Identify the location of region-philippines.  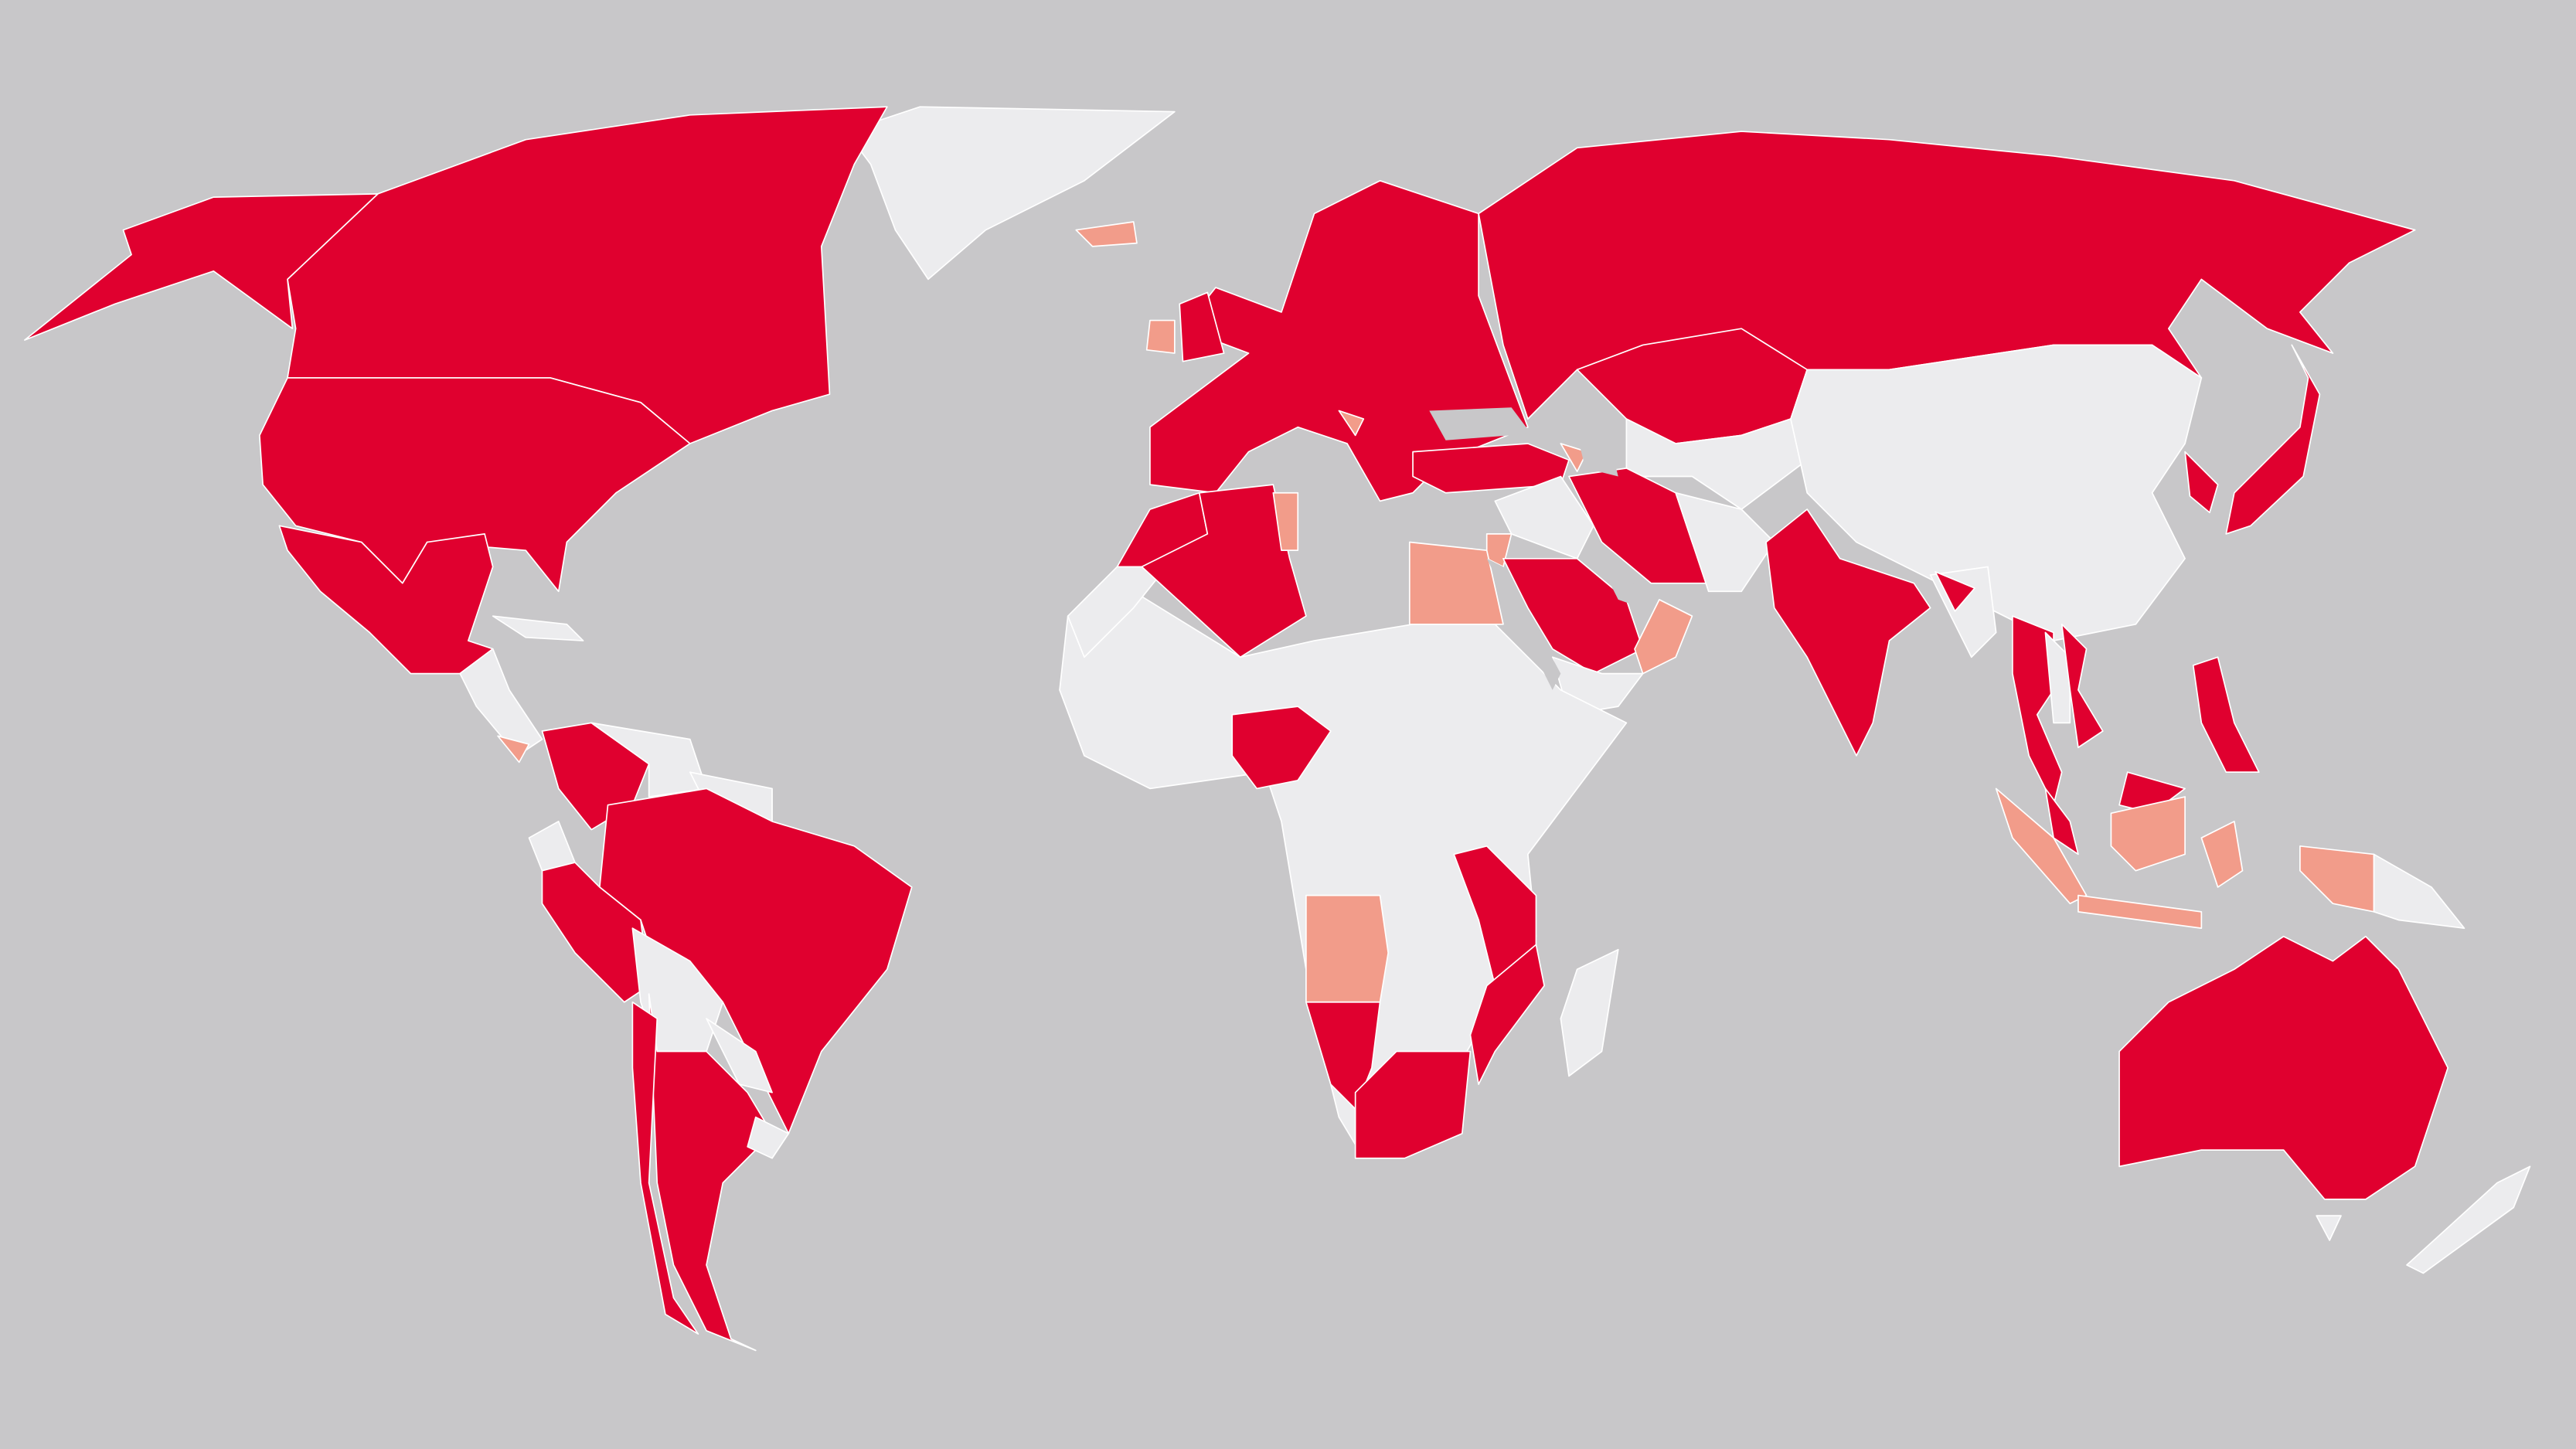
(2226, 714).